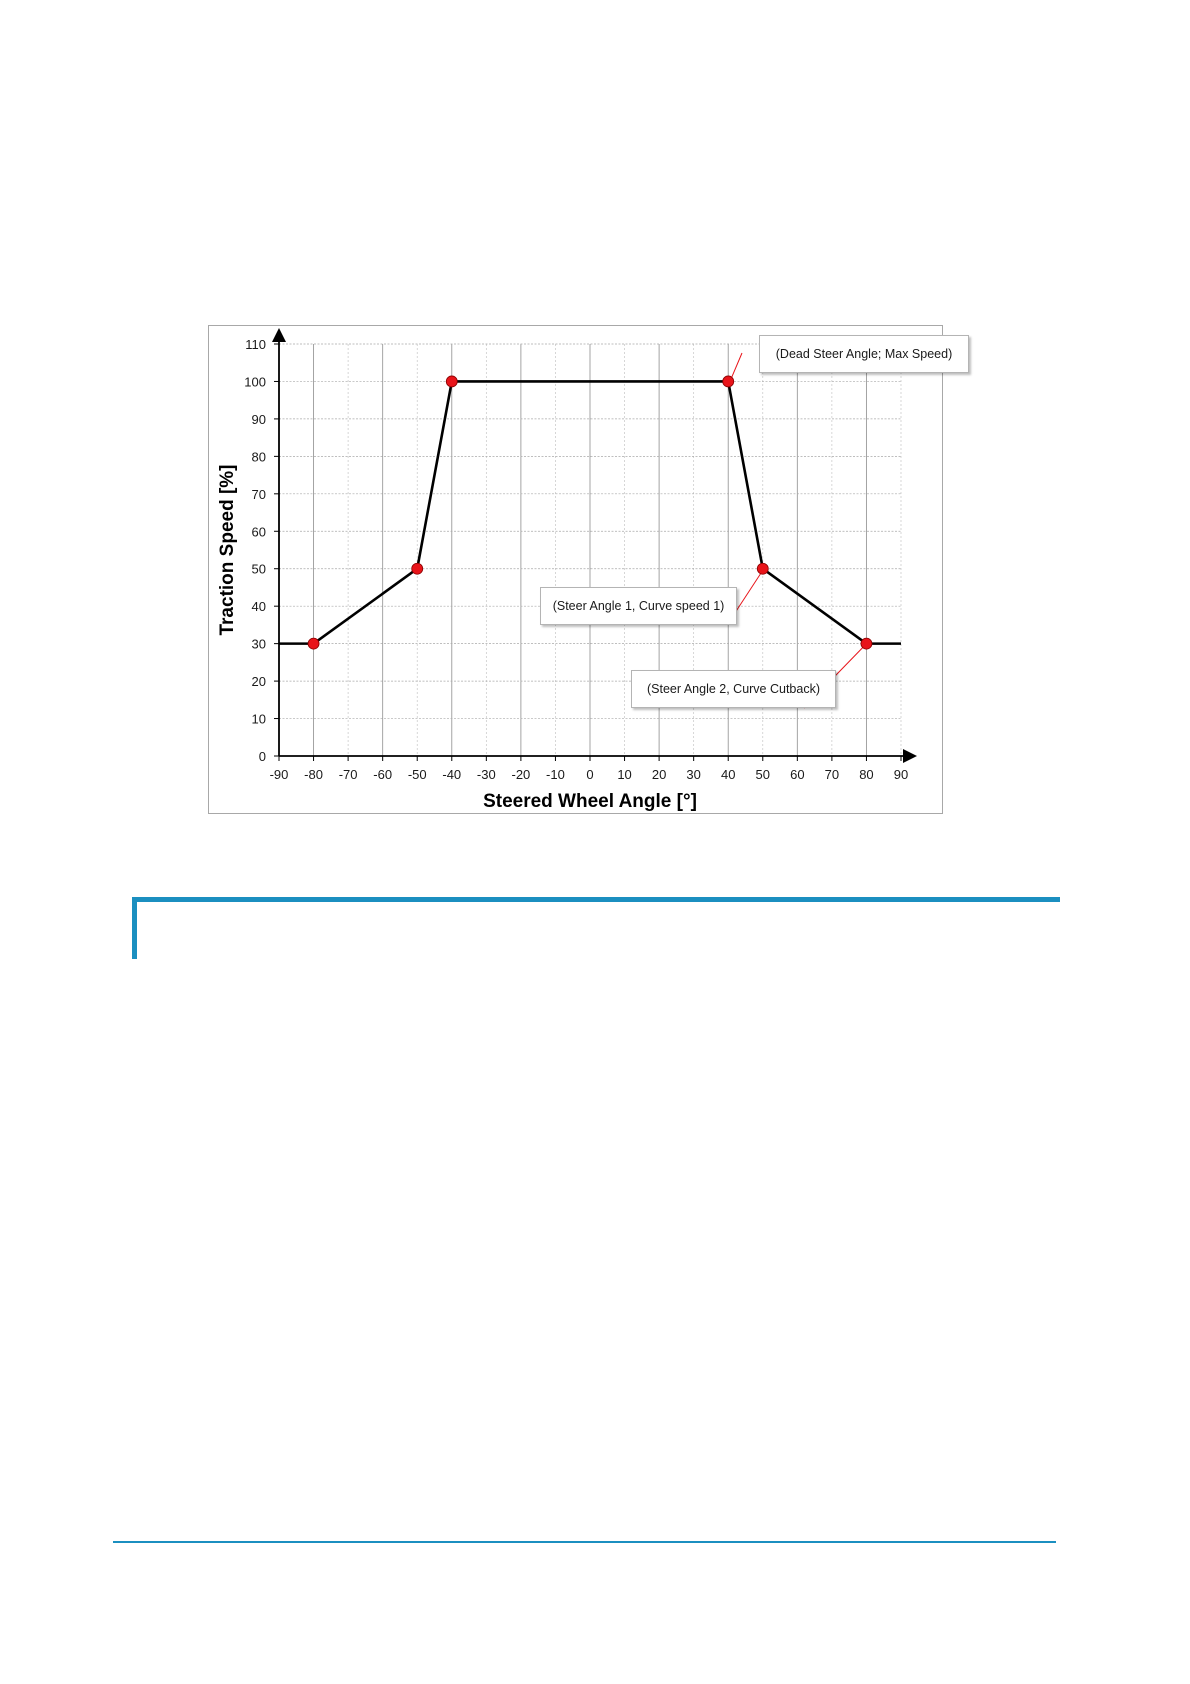  Describe the element at coordinates (728, 774) in the screenshot. I see `x-tick-label: 40` at that location.